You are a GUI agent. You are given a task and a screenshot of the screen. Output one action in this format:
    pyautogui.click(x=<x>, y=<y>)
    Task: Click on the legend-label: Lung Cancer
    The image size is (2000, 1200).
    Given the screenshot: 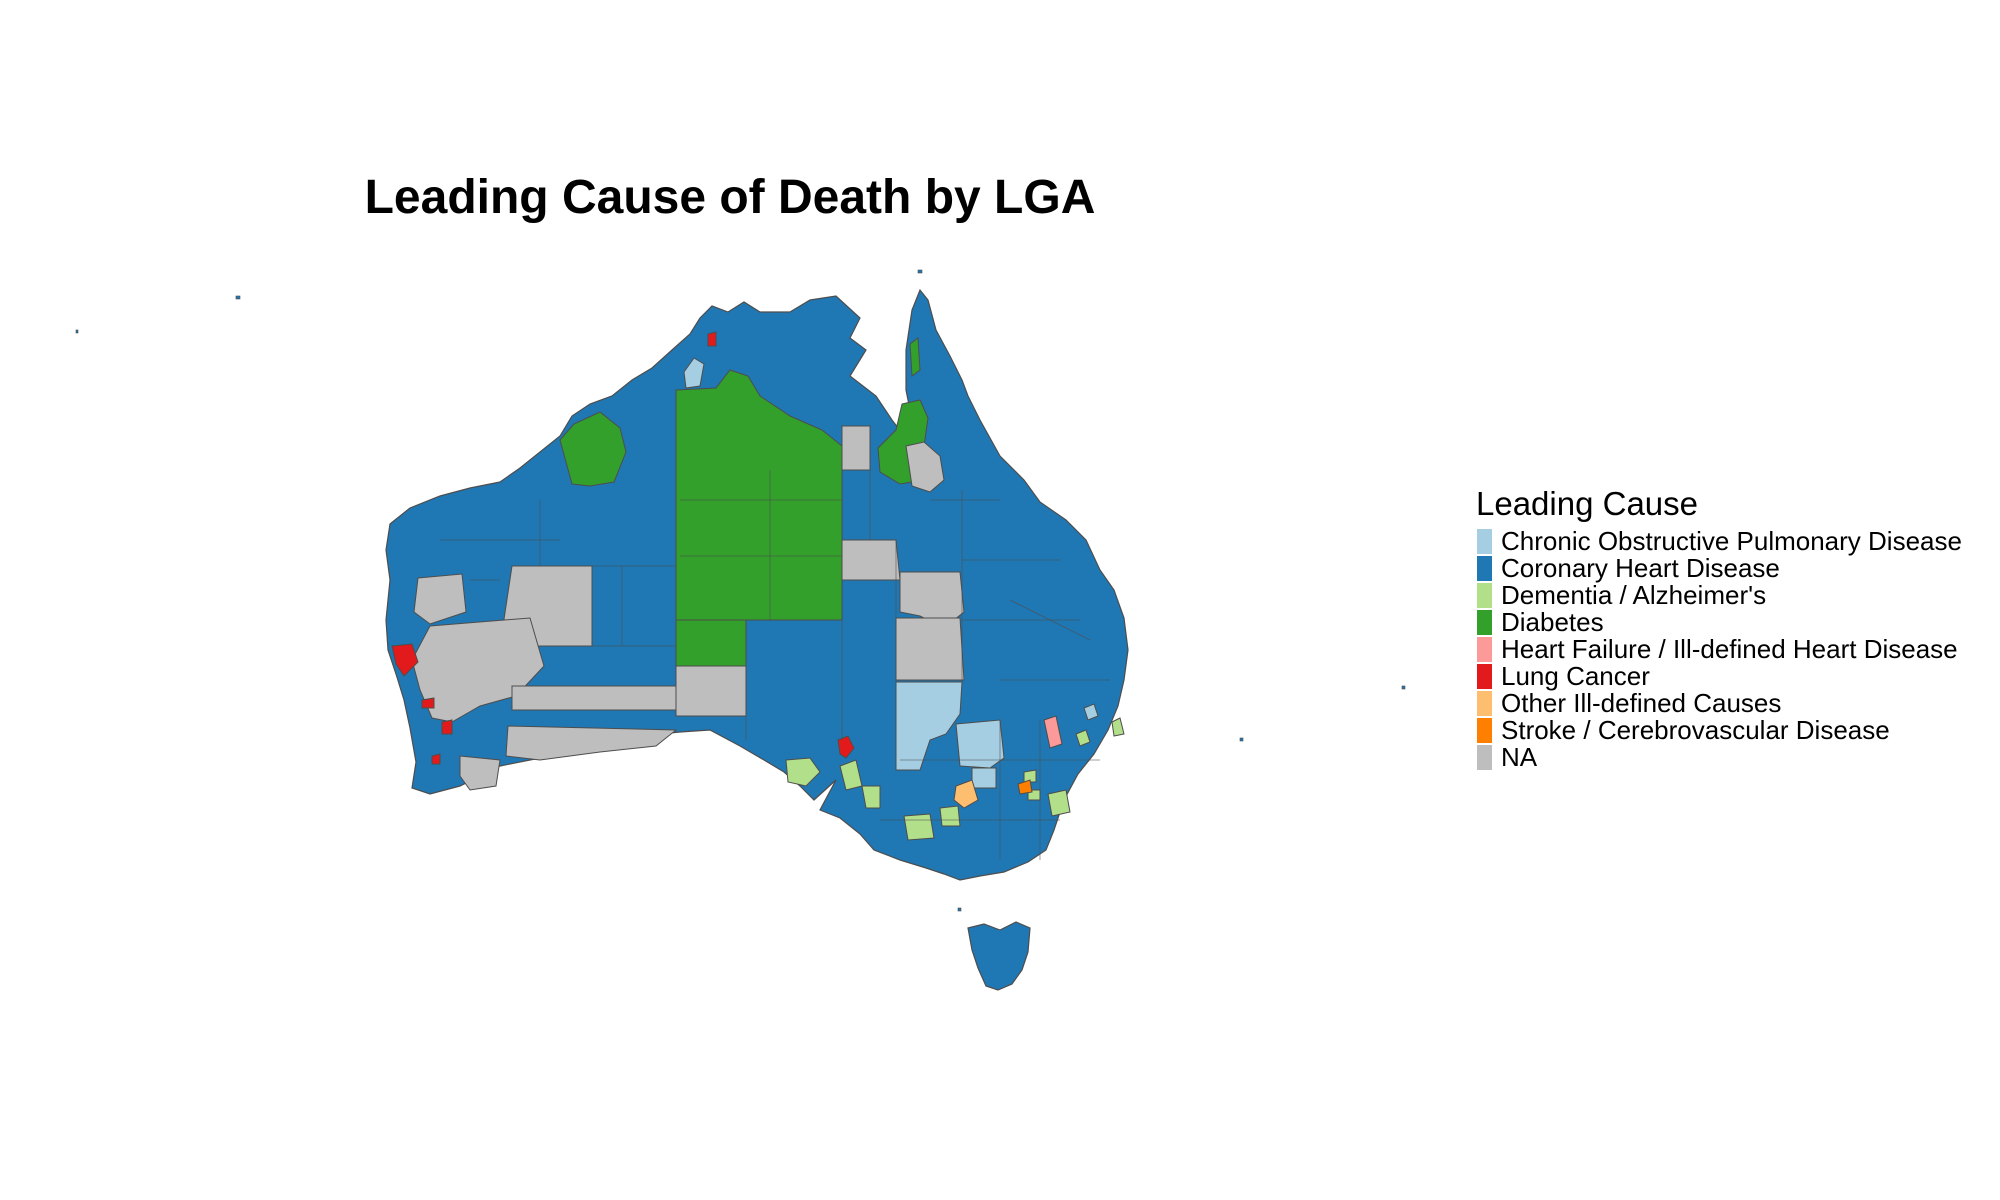 What is the action you would take?
    pyautogui.click(x=1575, y=676)
    